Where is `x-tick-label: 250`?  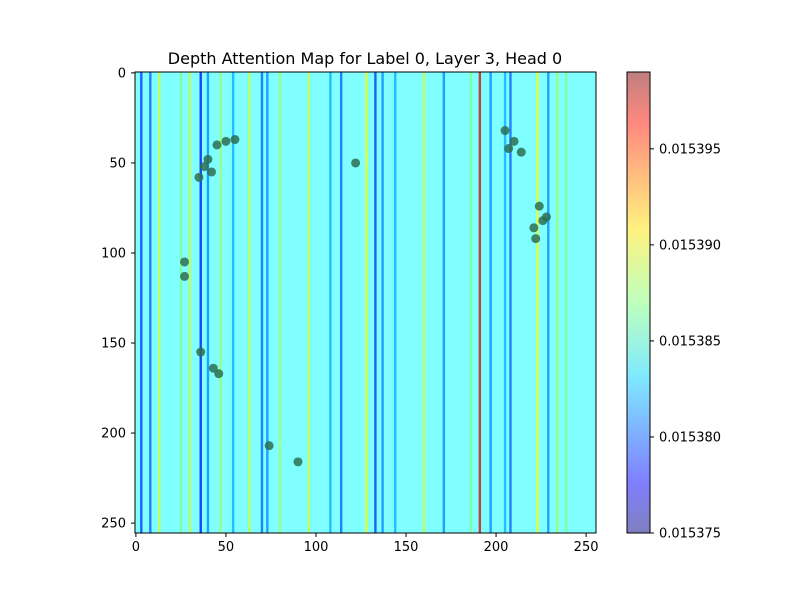
x-tick-label: 250 is located at coordinates (586, 547).